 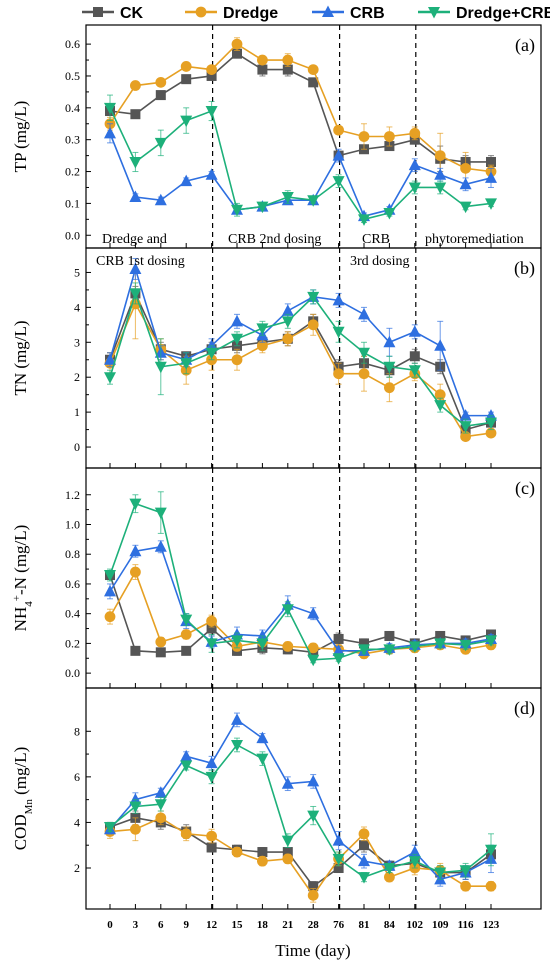 What do you see at coordinates (503, 13) in the screenshot?
I see `legend-label: Dredge+CRB` at bounding box center [503, 13].